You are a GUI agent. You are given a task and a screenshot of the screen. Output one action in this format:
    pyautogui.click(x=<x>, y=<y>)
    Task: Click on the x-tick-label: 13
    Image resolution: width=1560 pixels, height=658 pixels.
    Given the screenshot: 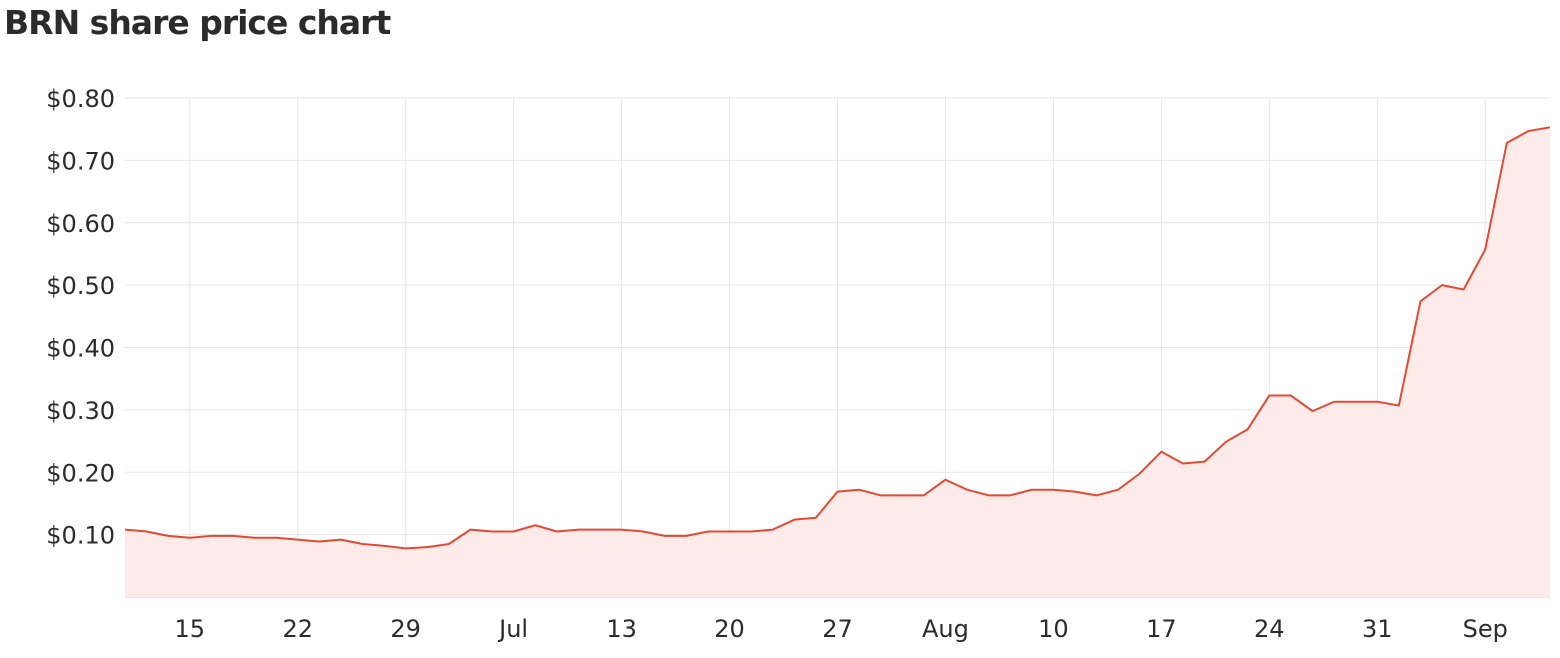 What is the action you would take?
    pyautogui.click(x=621, y=629)
    